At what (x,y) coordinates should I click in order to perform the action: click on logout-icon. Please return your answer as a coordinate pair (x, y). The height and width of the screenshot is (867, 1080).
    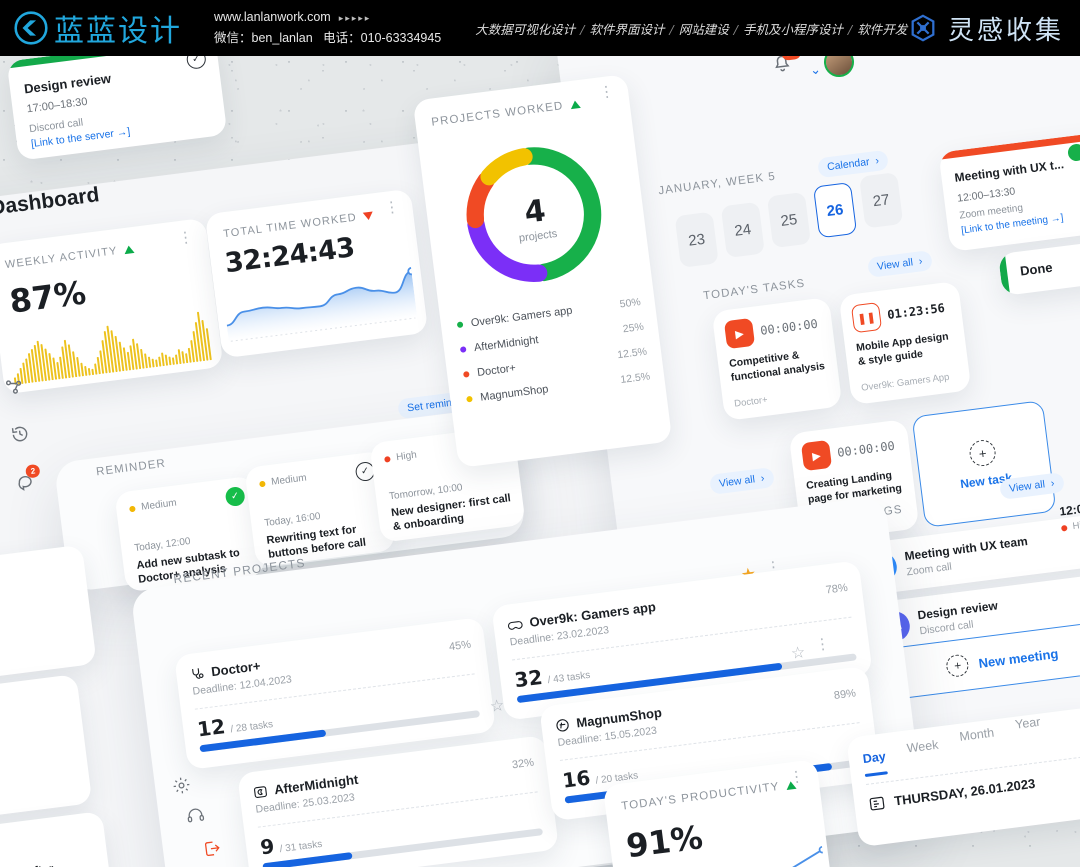
    Looking at the image, I should click on (212, 848).